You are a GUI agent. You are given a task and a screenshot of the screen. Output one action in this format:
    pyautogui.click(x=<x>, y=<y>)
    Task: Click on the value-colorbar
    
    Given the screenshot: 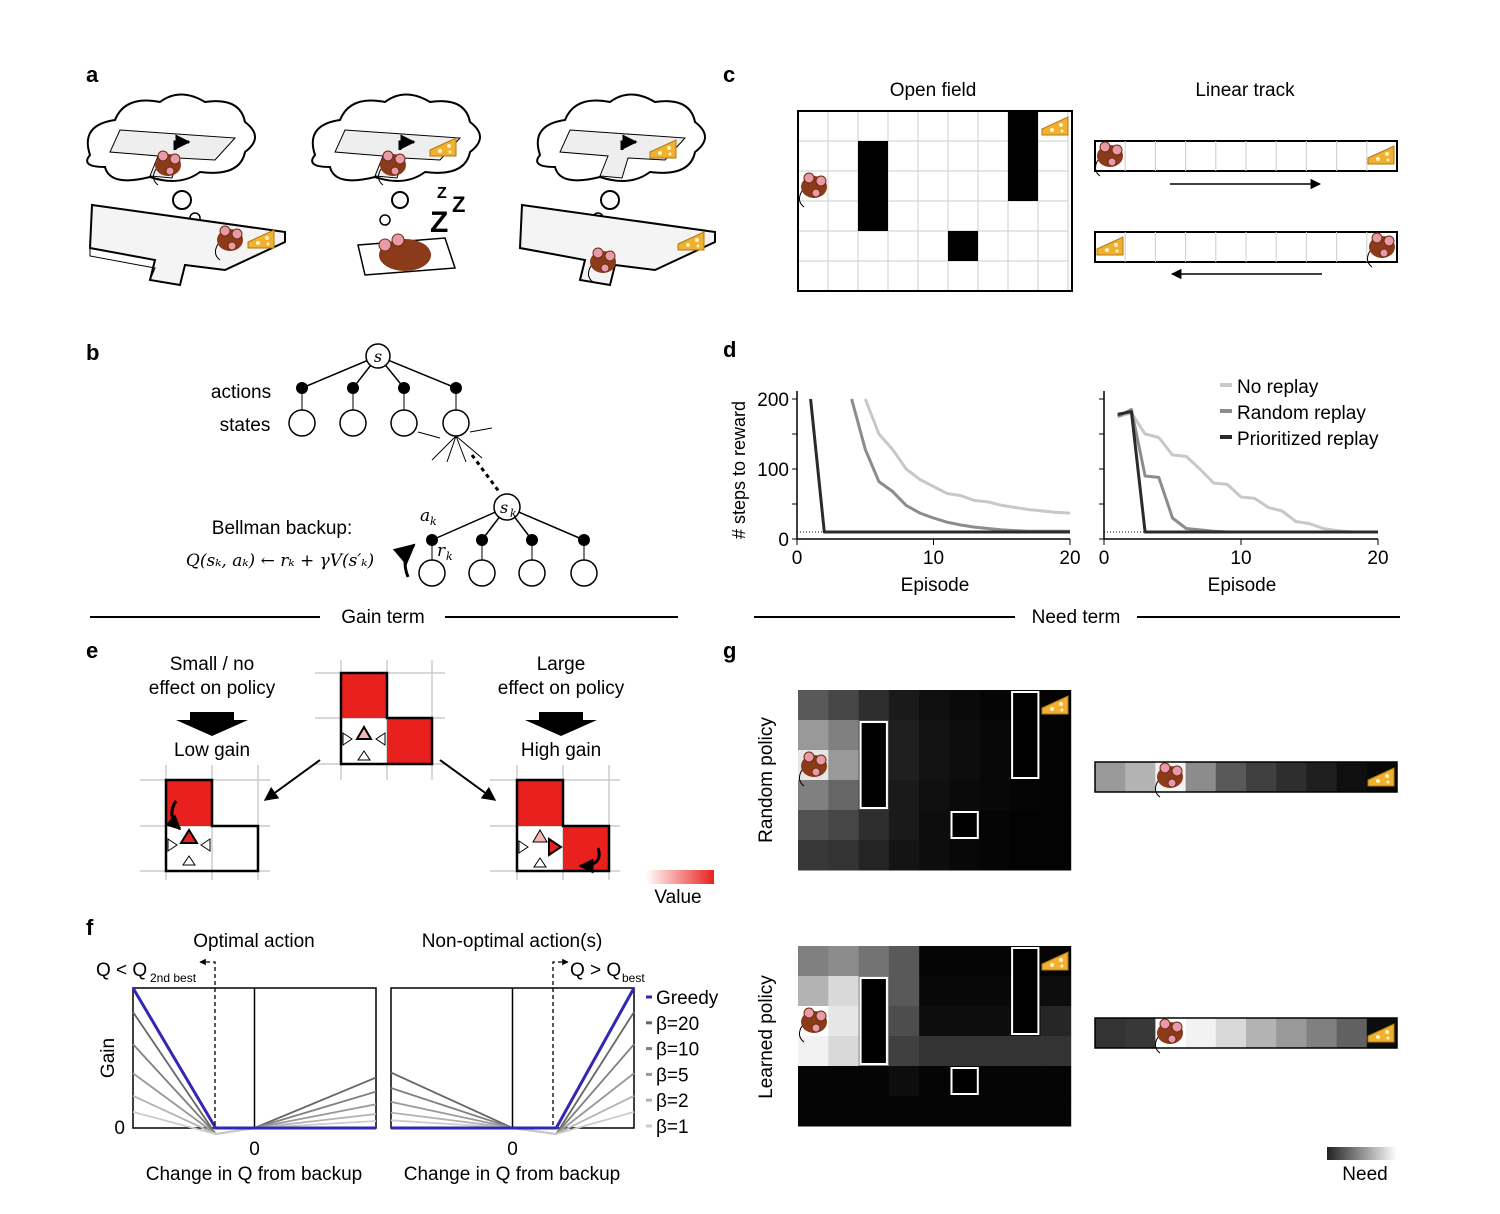 What is the action you would take?
    pyautogui.click(x=680, y=877)
    